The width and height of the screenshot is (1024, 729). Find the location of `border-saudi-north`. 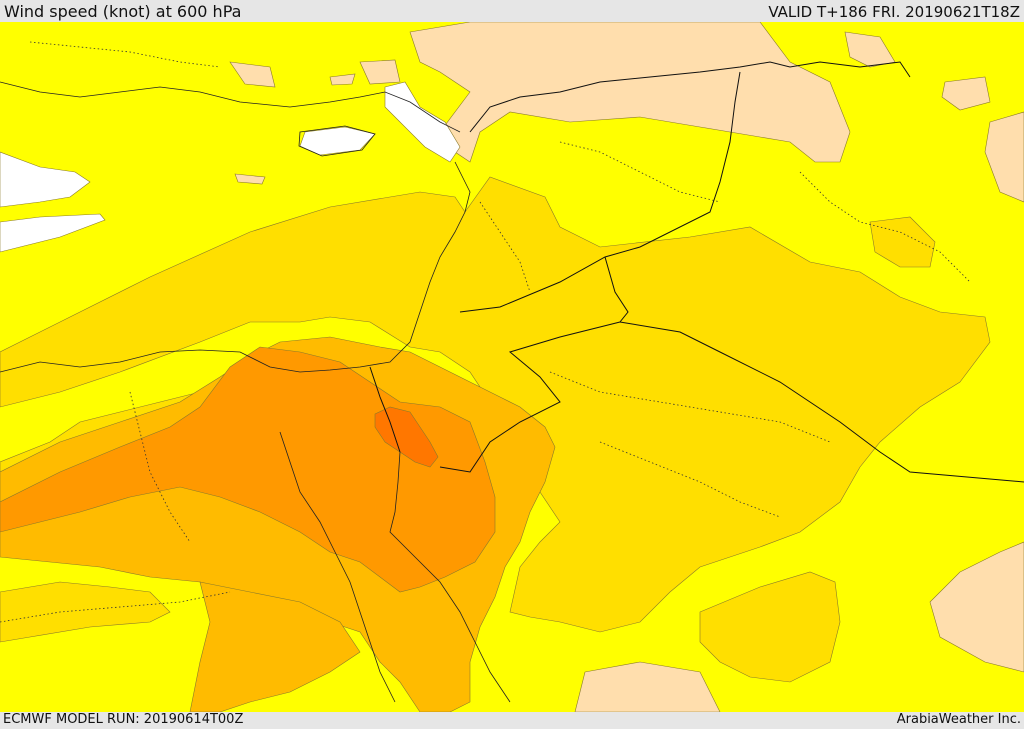

border-saudi-north is located at coordinates (814, 369).